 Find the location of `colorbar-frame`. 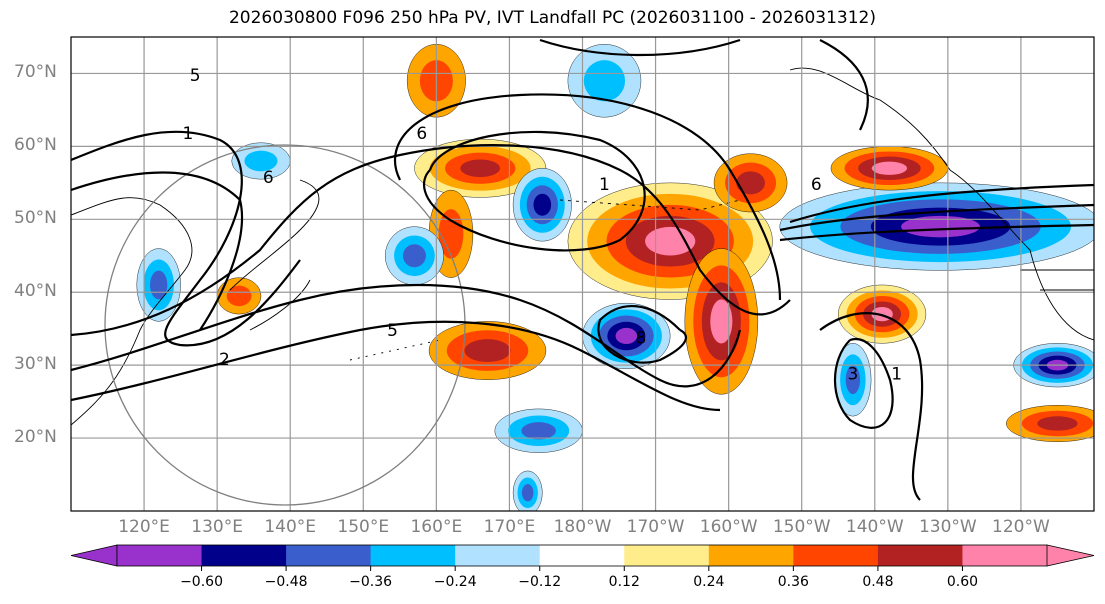

colorbar-frame is located at coordinates (582, 555).